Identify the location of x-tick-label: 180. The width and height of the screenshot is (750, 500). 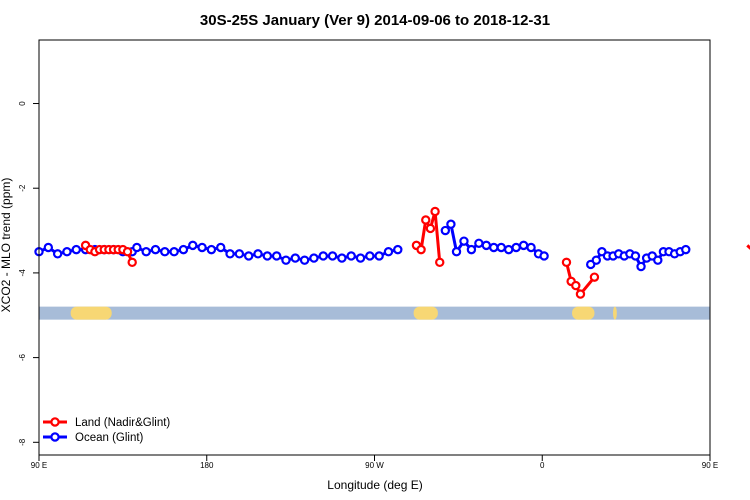
(207, 465).